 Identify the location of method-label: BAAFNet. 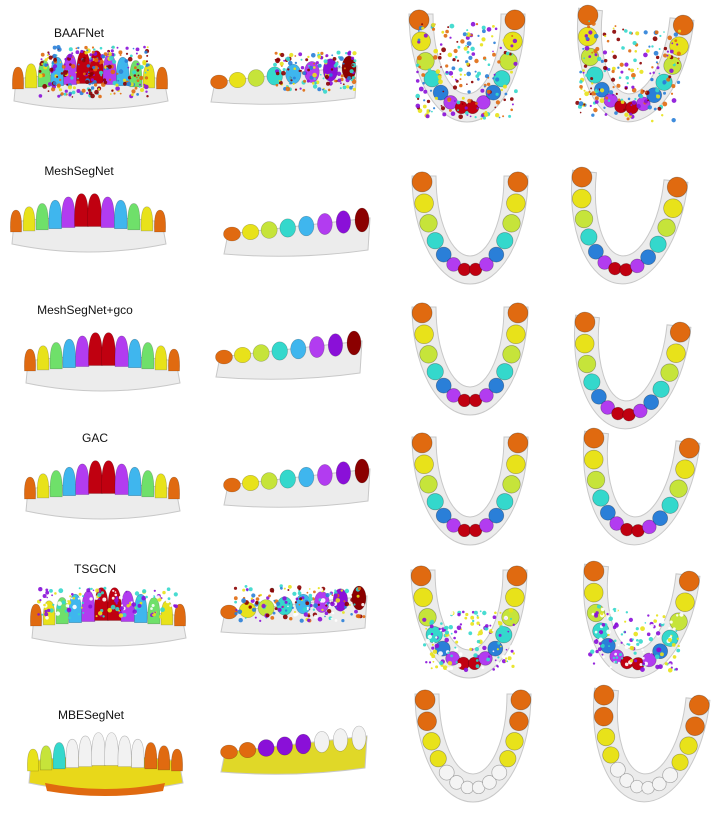
(78, 33).